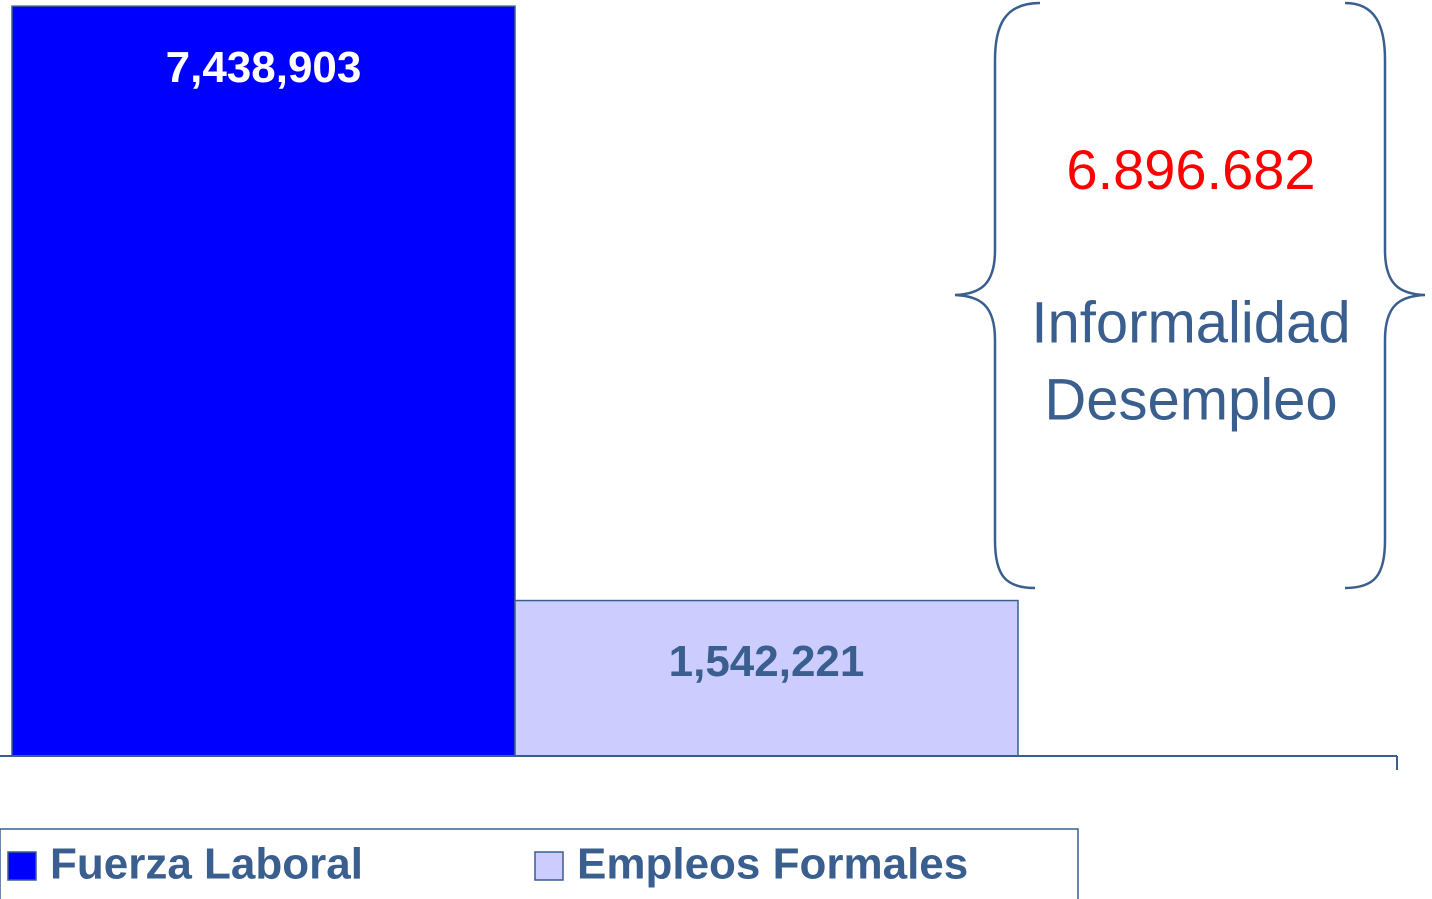  What do you see at coordinates (767, 661) in the screenshot?
I see `data-label: 1,542,221` at bounding box center [767, 661].